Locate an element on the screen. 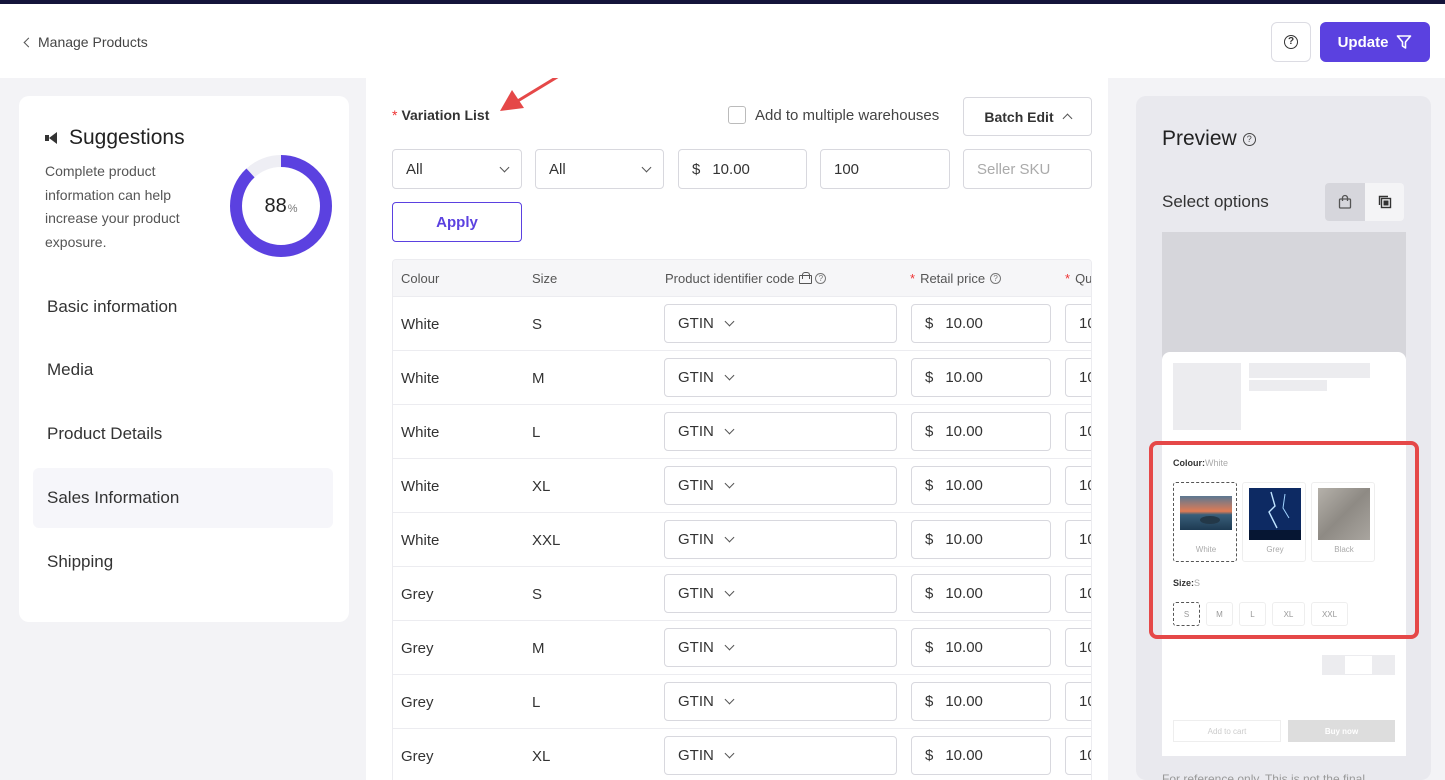 This screenshot has width=1445, height=780. nav-item-shipping: Shipping is located at coordinates (183, 562).